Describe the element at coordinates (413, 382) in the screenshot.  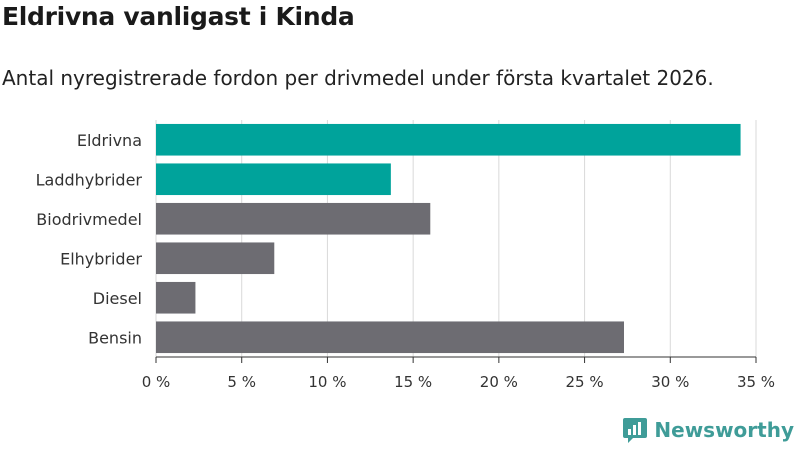
I see `x-tick-label: 15 %` at that location.